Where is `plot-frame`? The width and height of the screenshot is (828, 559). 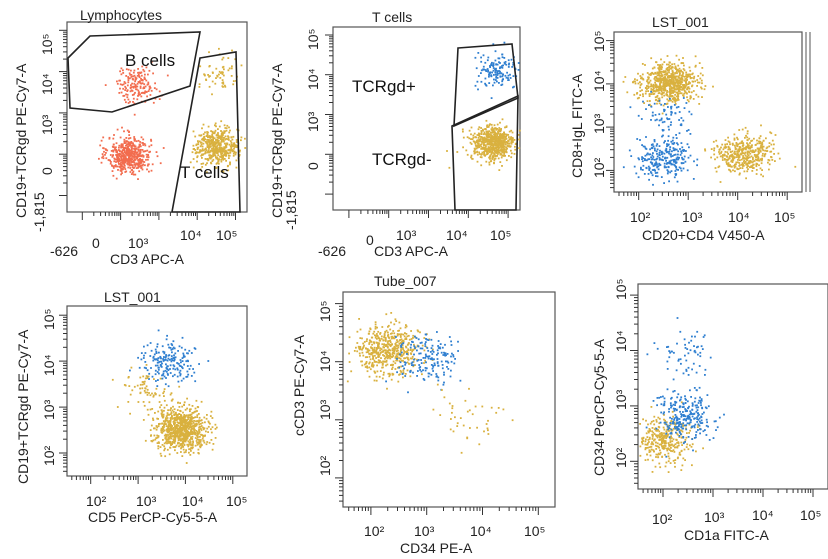
plot-frame is located at coordinates (708, 112).